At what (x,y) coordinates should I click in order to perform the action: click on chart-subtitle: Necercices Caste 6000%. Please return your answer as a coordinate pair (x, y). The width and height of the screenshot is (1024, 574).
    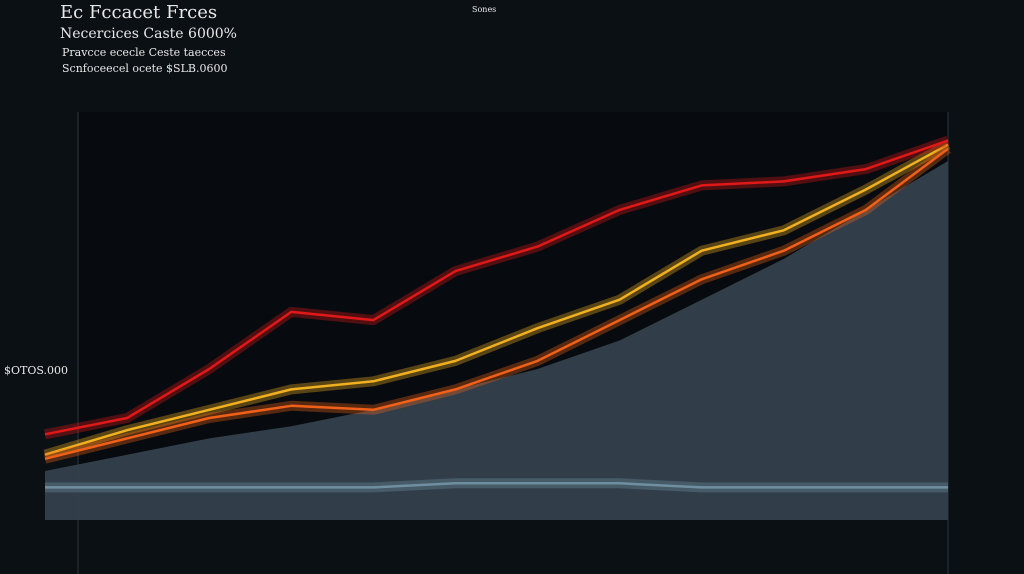
    Looking at the image, I should click on (148, 34).